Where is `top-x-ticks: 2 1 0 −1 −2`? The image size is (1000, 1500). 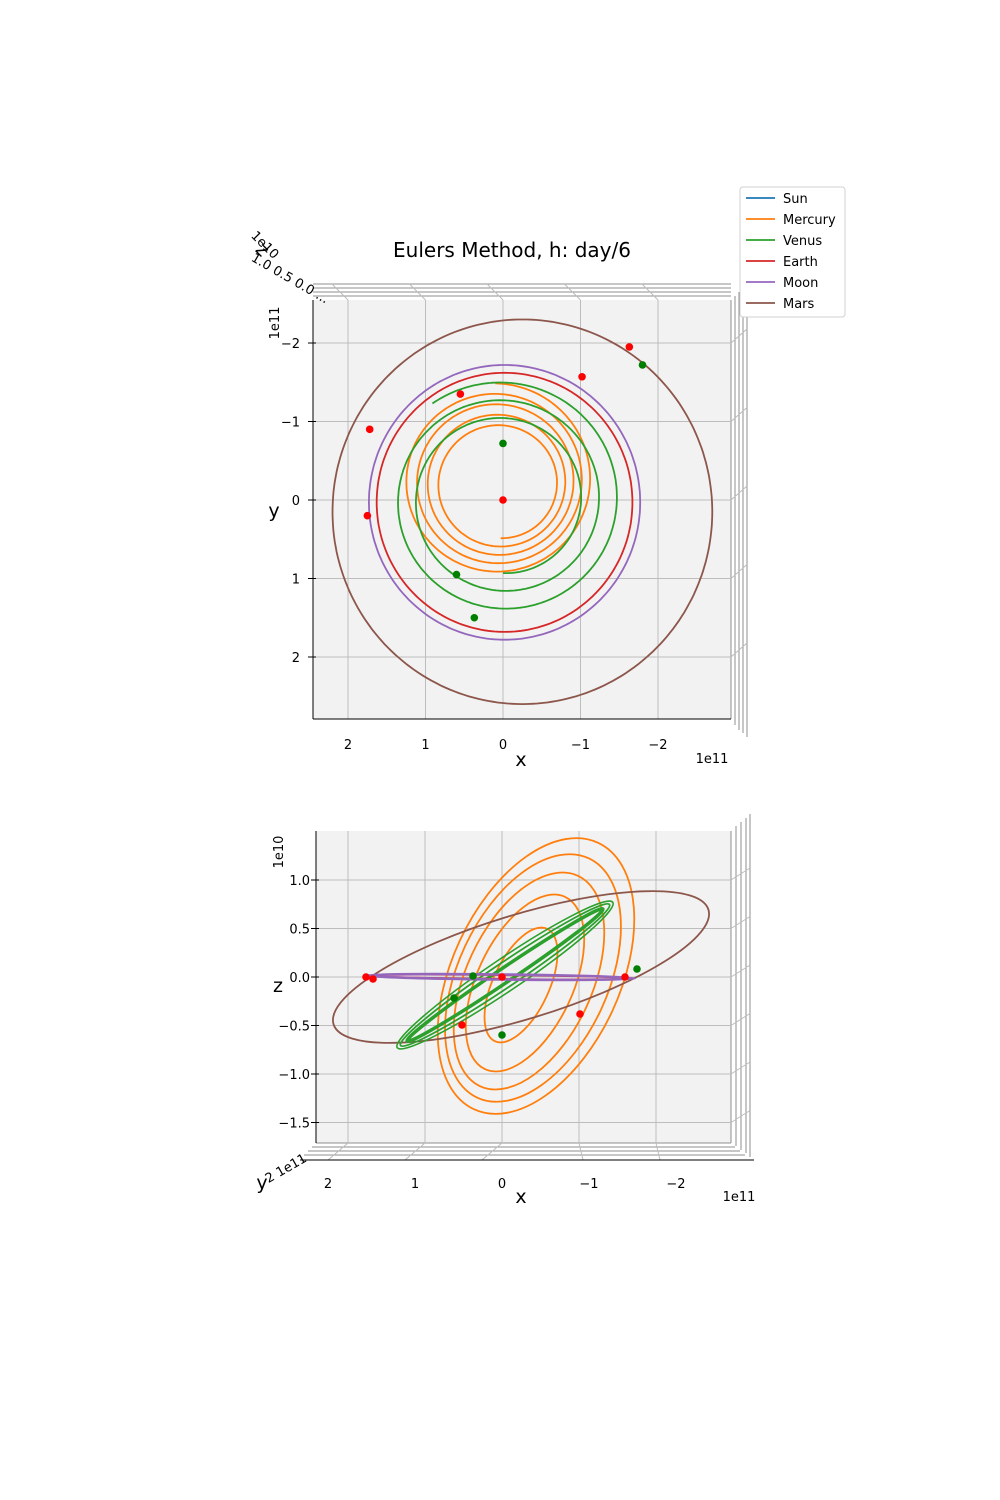
top-x-ticks: 2 1 0 −1 −2 is located at coordinates (506, 745).